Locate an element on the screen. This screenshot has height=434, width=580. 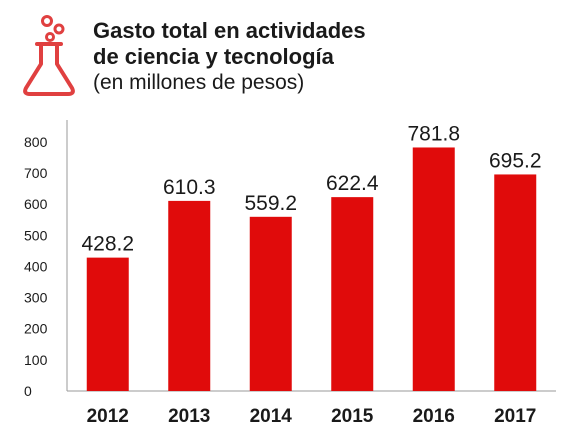
x-tick-label: 2017 is located at coordinates (515, 416).